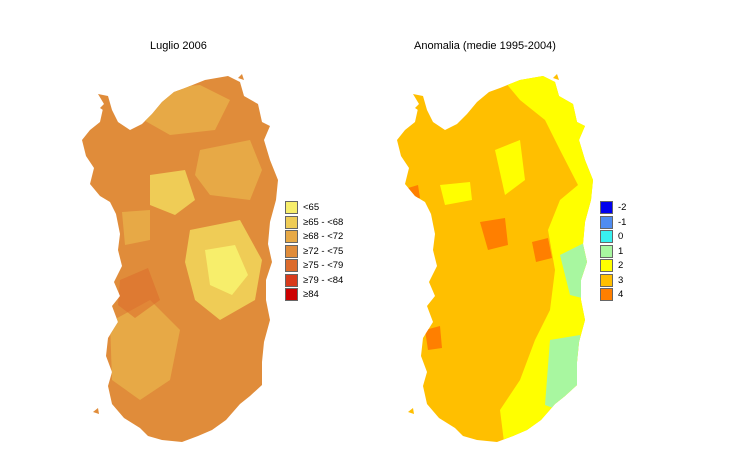 The width and height of the screenshot is (730, 450). Describe the element at coordinates (660, 251) in the screenshot. I see `right-map-legend-item: 1` at that location.